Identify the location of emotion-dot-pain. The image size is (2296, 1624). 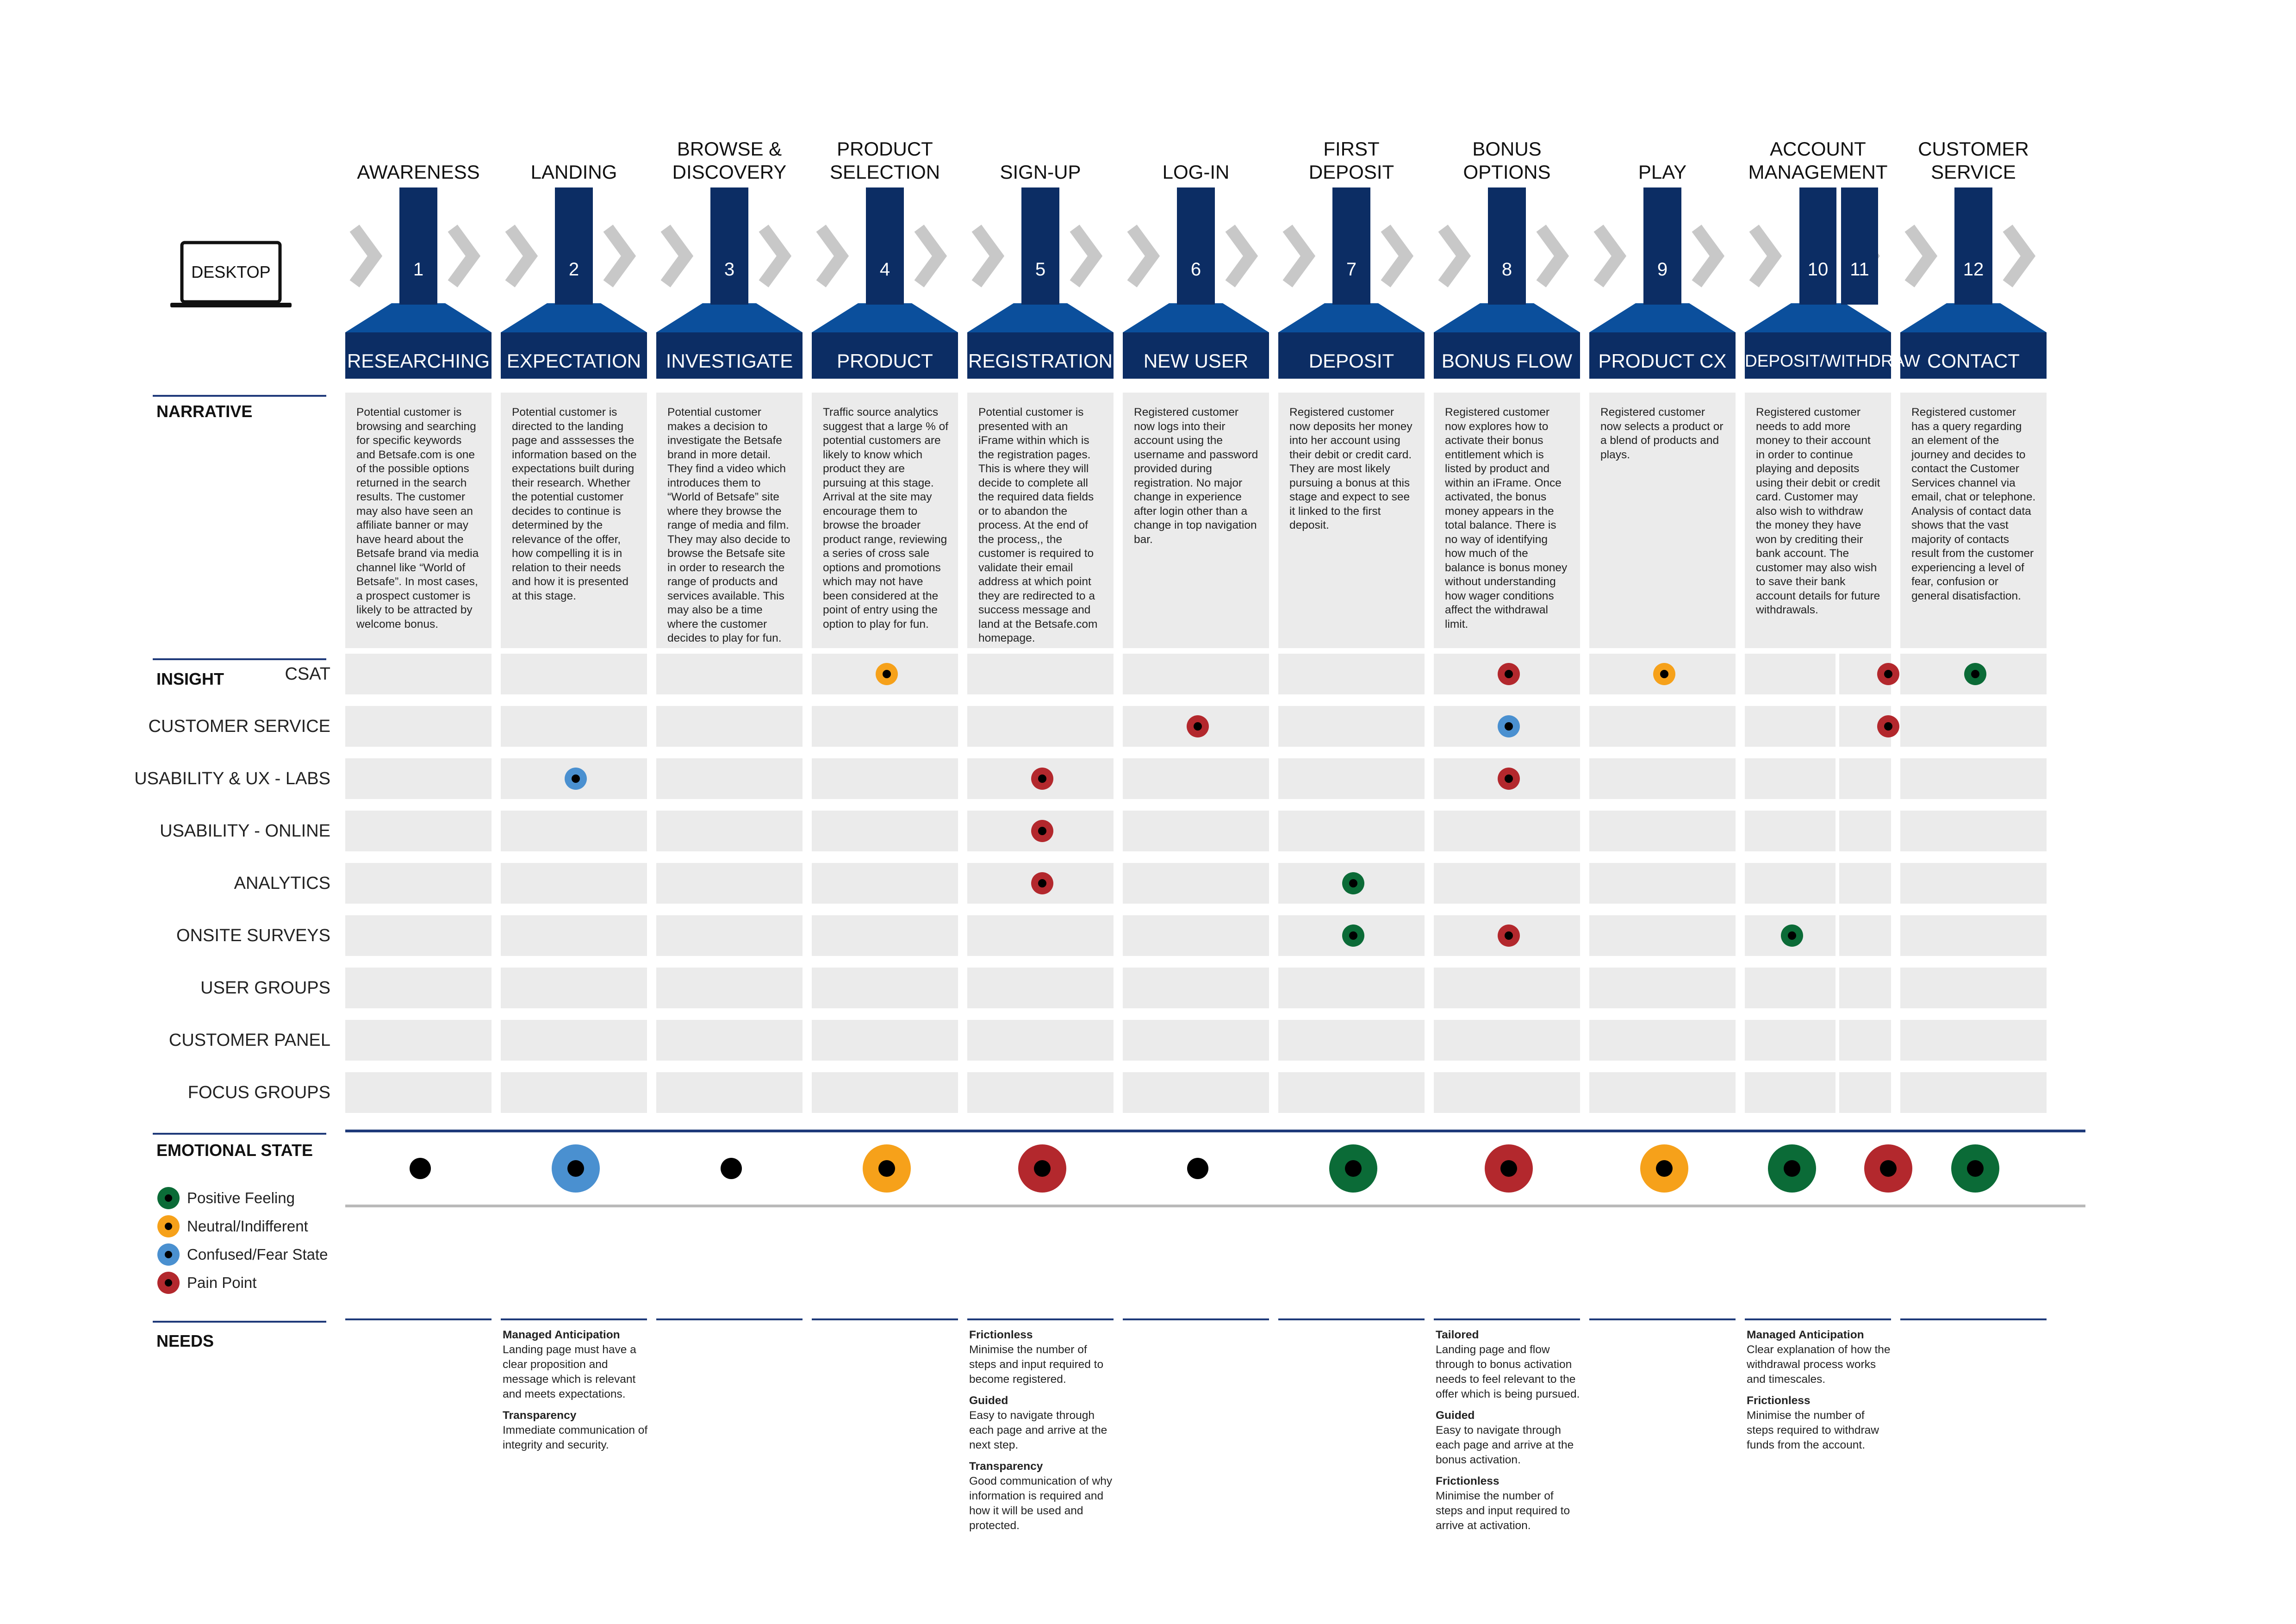
(1509, 1168).